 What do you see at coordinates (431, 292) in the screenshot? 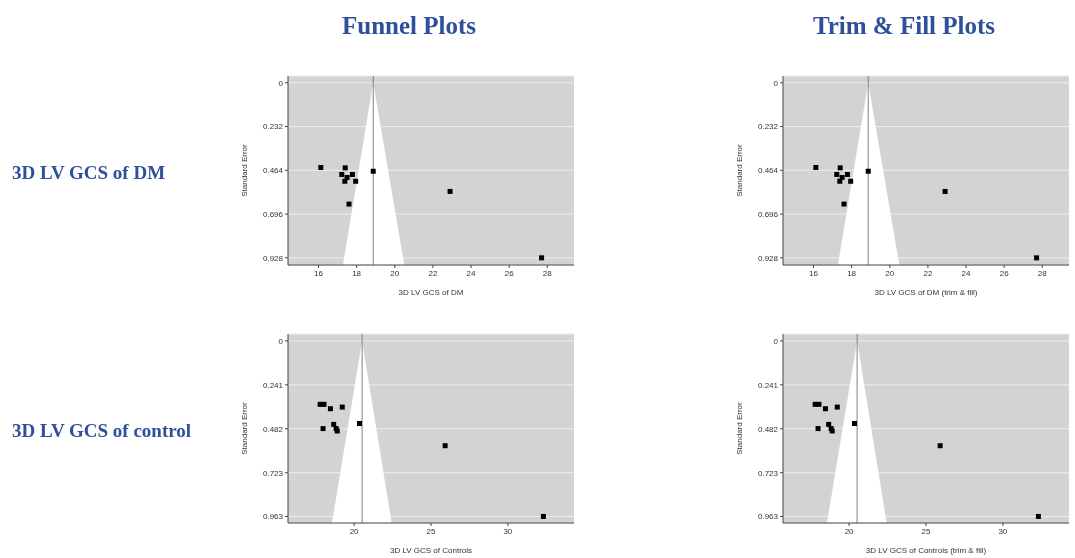
I see `x-axis-title: 3D LV GCS of DM` at bounding box center [431, 292].